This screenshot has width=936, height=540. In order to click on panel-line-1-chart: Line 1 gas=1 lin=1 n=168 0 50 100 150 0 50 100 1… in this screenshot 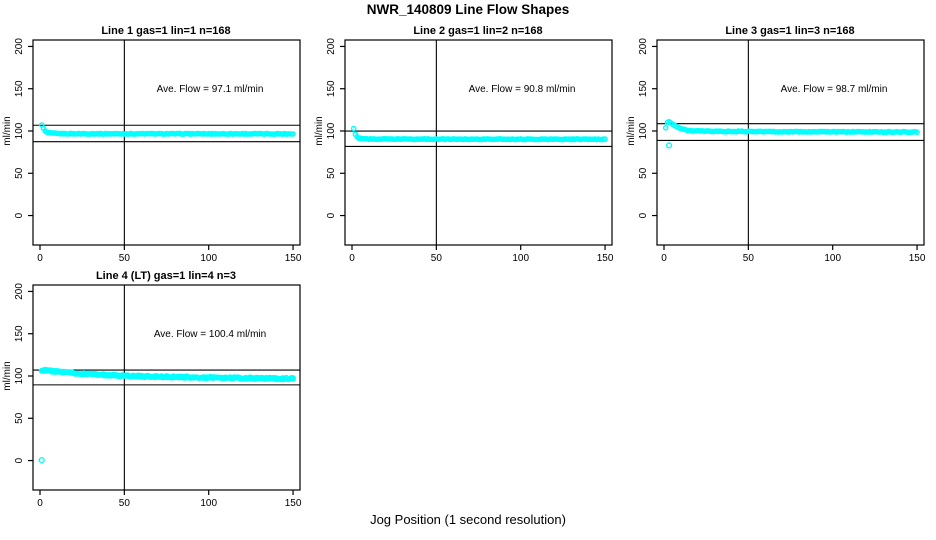, I will do `click(152, 144)`.